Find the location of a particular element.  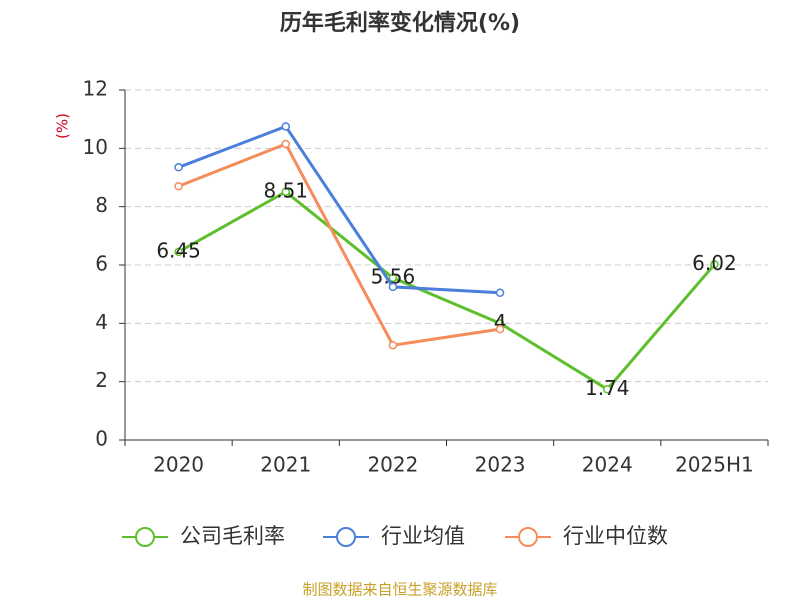

legend-label: 行业中位数 is located at coordinates (615, 536).